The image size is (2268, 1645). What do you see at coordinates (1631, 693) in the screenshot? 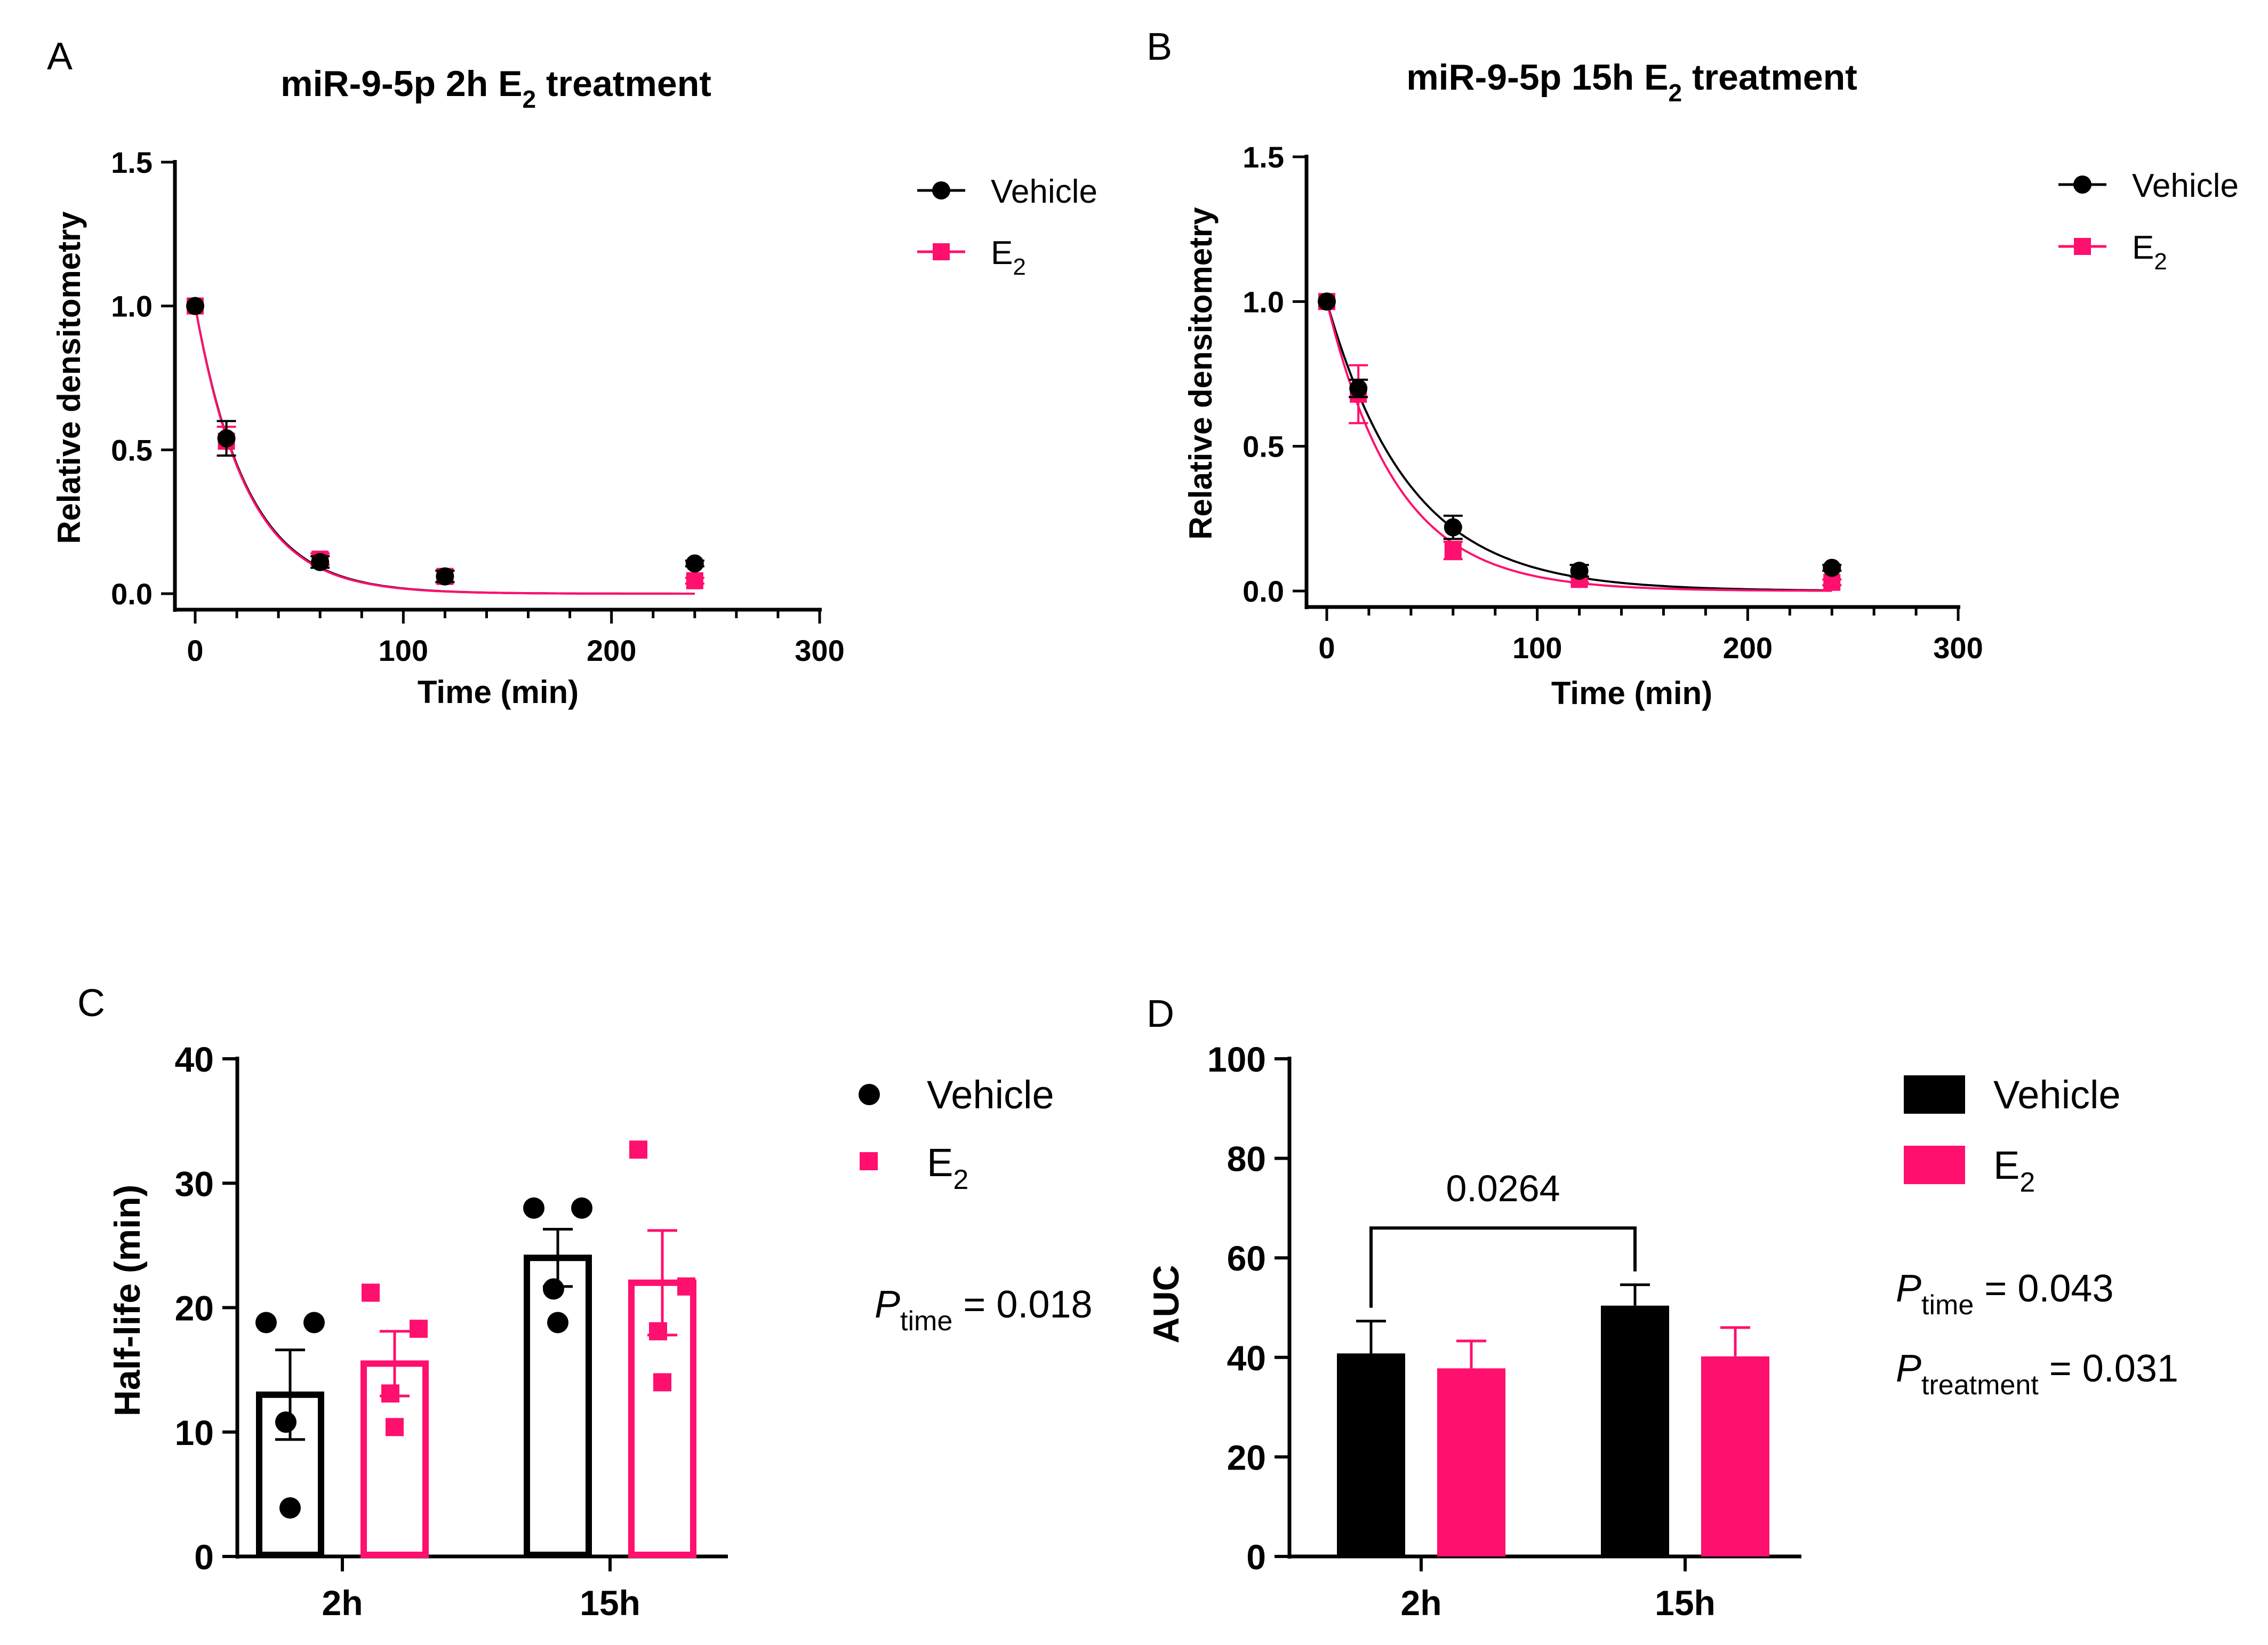
I see `panel-b-x-axis-label: Time (min)` at bounding box center [1631, 693].